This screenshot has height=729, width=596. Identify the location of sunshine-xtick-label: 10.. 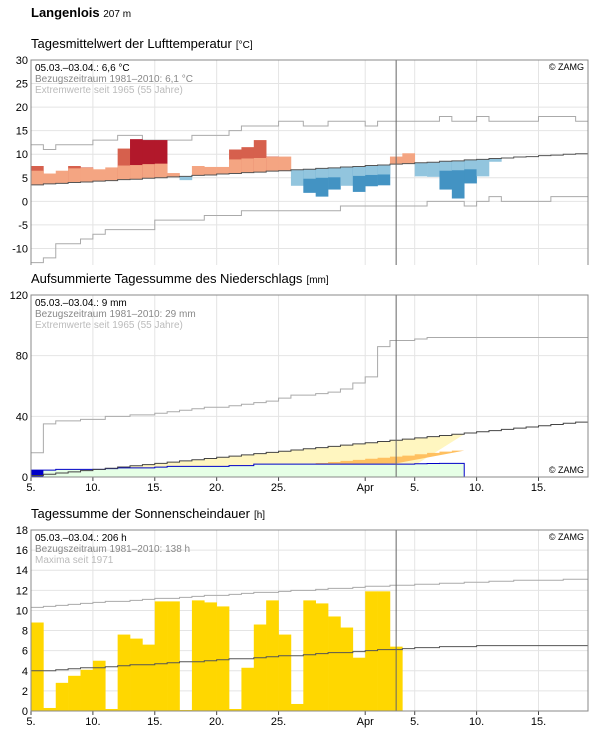
(476, 722).